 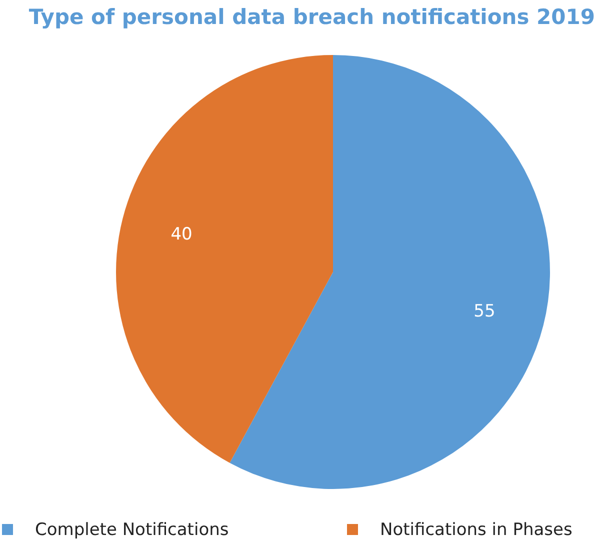 I want to click on legend-label: Complete Notifications, so click(x=132, y=530).